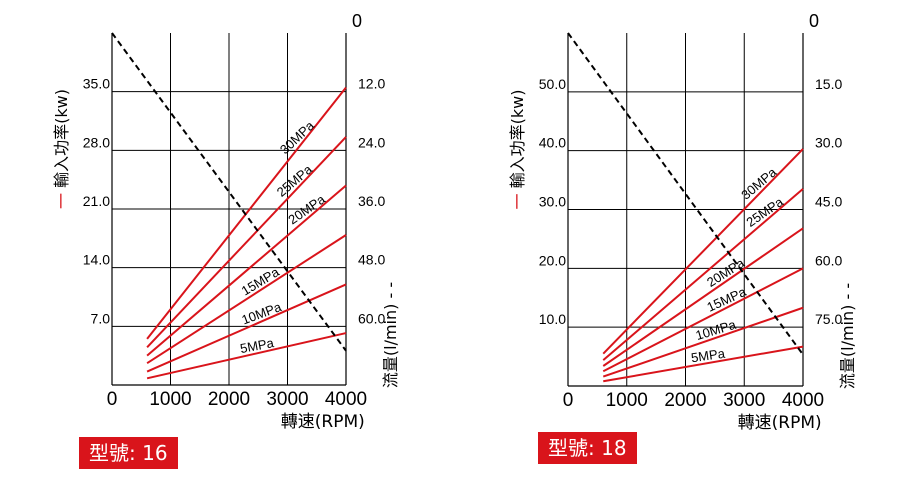  Describe the element at coordinates (552, 143) in the screenshot. I see `y-left-tick-label: 40.0` at that location.